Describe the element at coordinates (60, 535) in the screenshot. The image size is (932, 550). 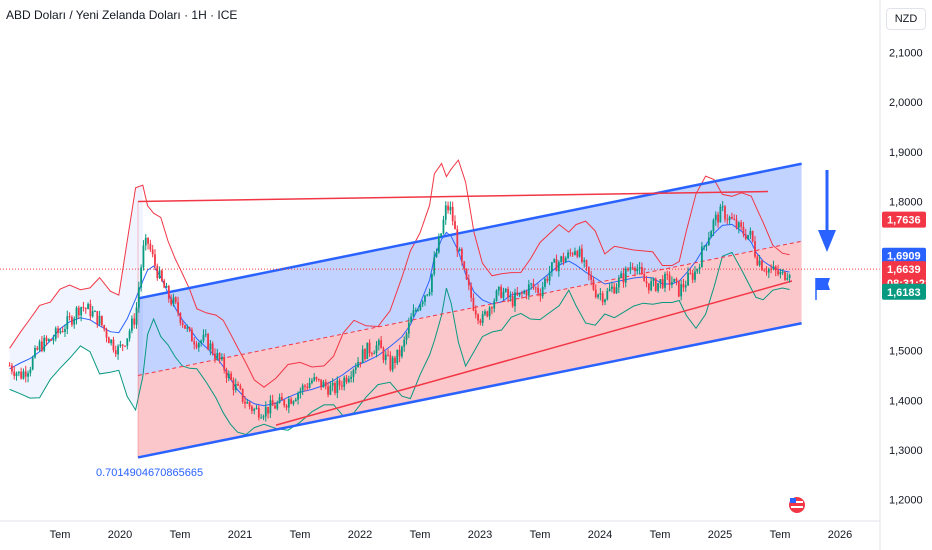
I see `x-tick-label: Tem` at that location.